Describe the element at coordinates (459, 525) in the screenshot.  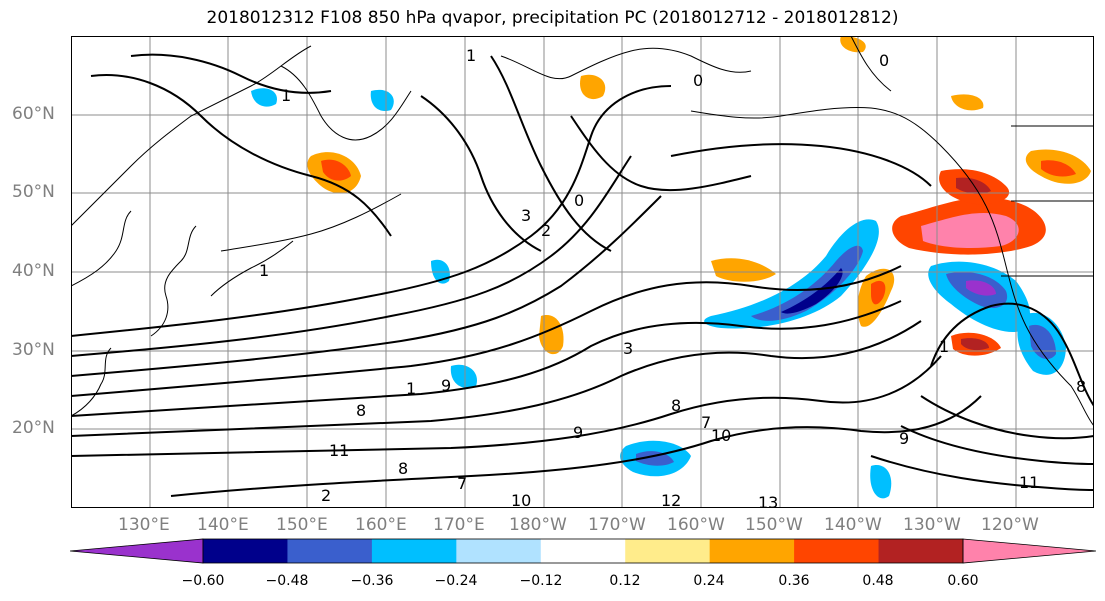
I see `lon-label: 170°E` at that location.